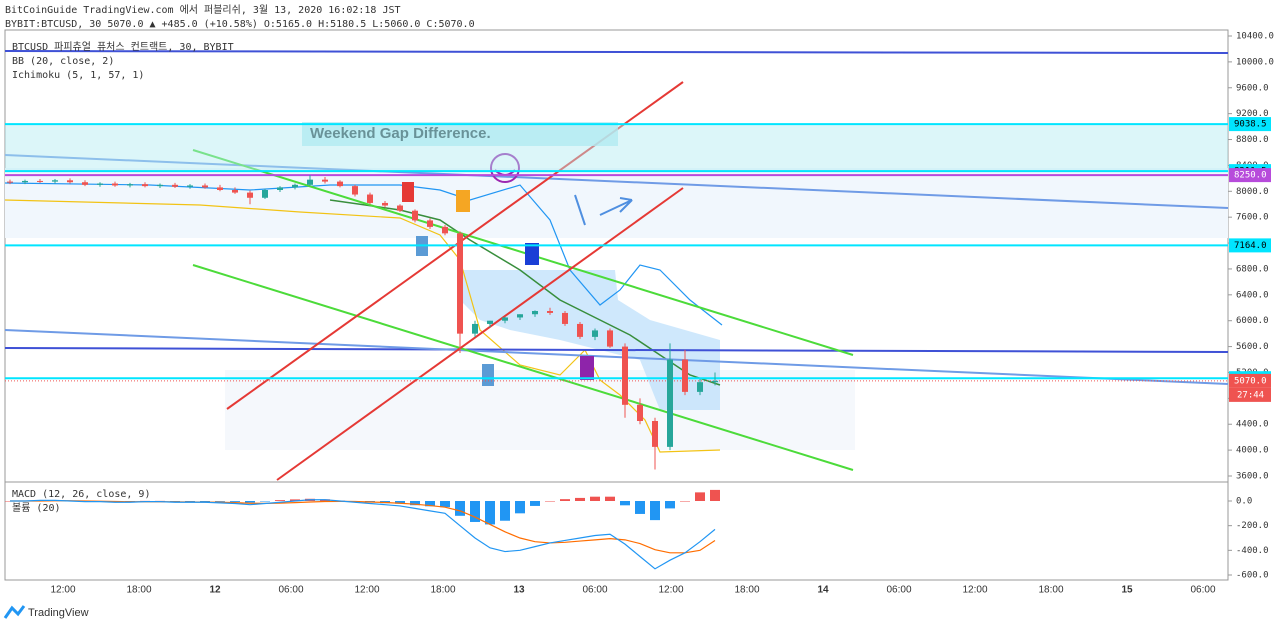 Image resolution: width=1280 pixels, height=628 pixels. What do you see at coordinates (215, 590) in the screenshot?
I see `x-tick-label: 12` at bounding box center [215, 590].